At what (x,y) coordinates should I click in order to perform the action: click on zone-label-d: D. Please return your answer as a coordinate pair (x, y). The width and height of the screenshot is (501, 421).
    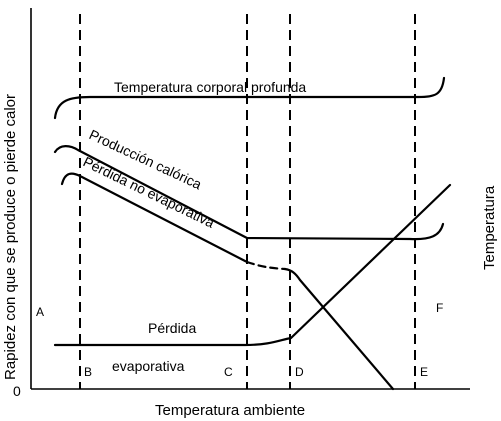
    Looking at the image, I should click on (299, 372).